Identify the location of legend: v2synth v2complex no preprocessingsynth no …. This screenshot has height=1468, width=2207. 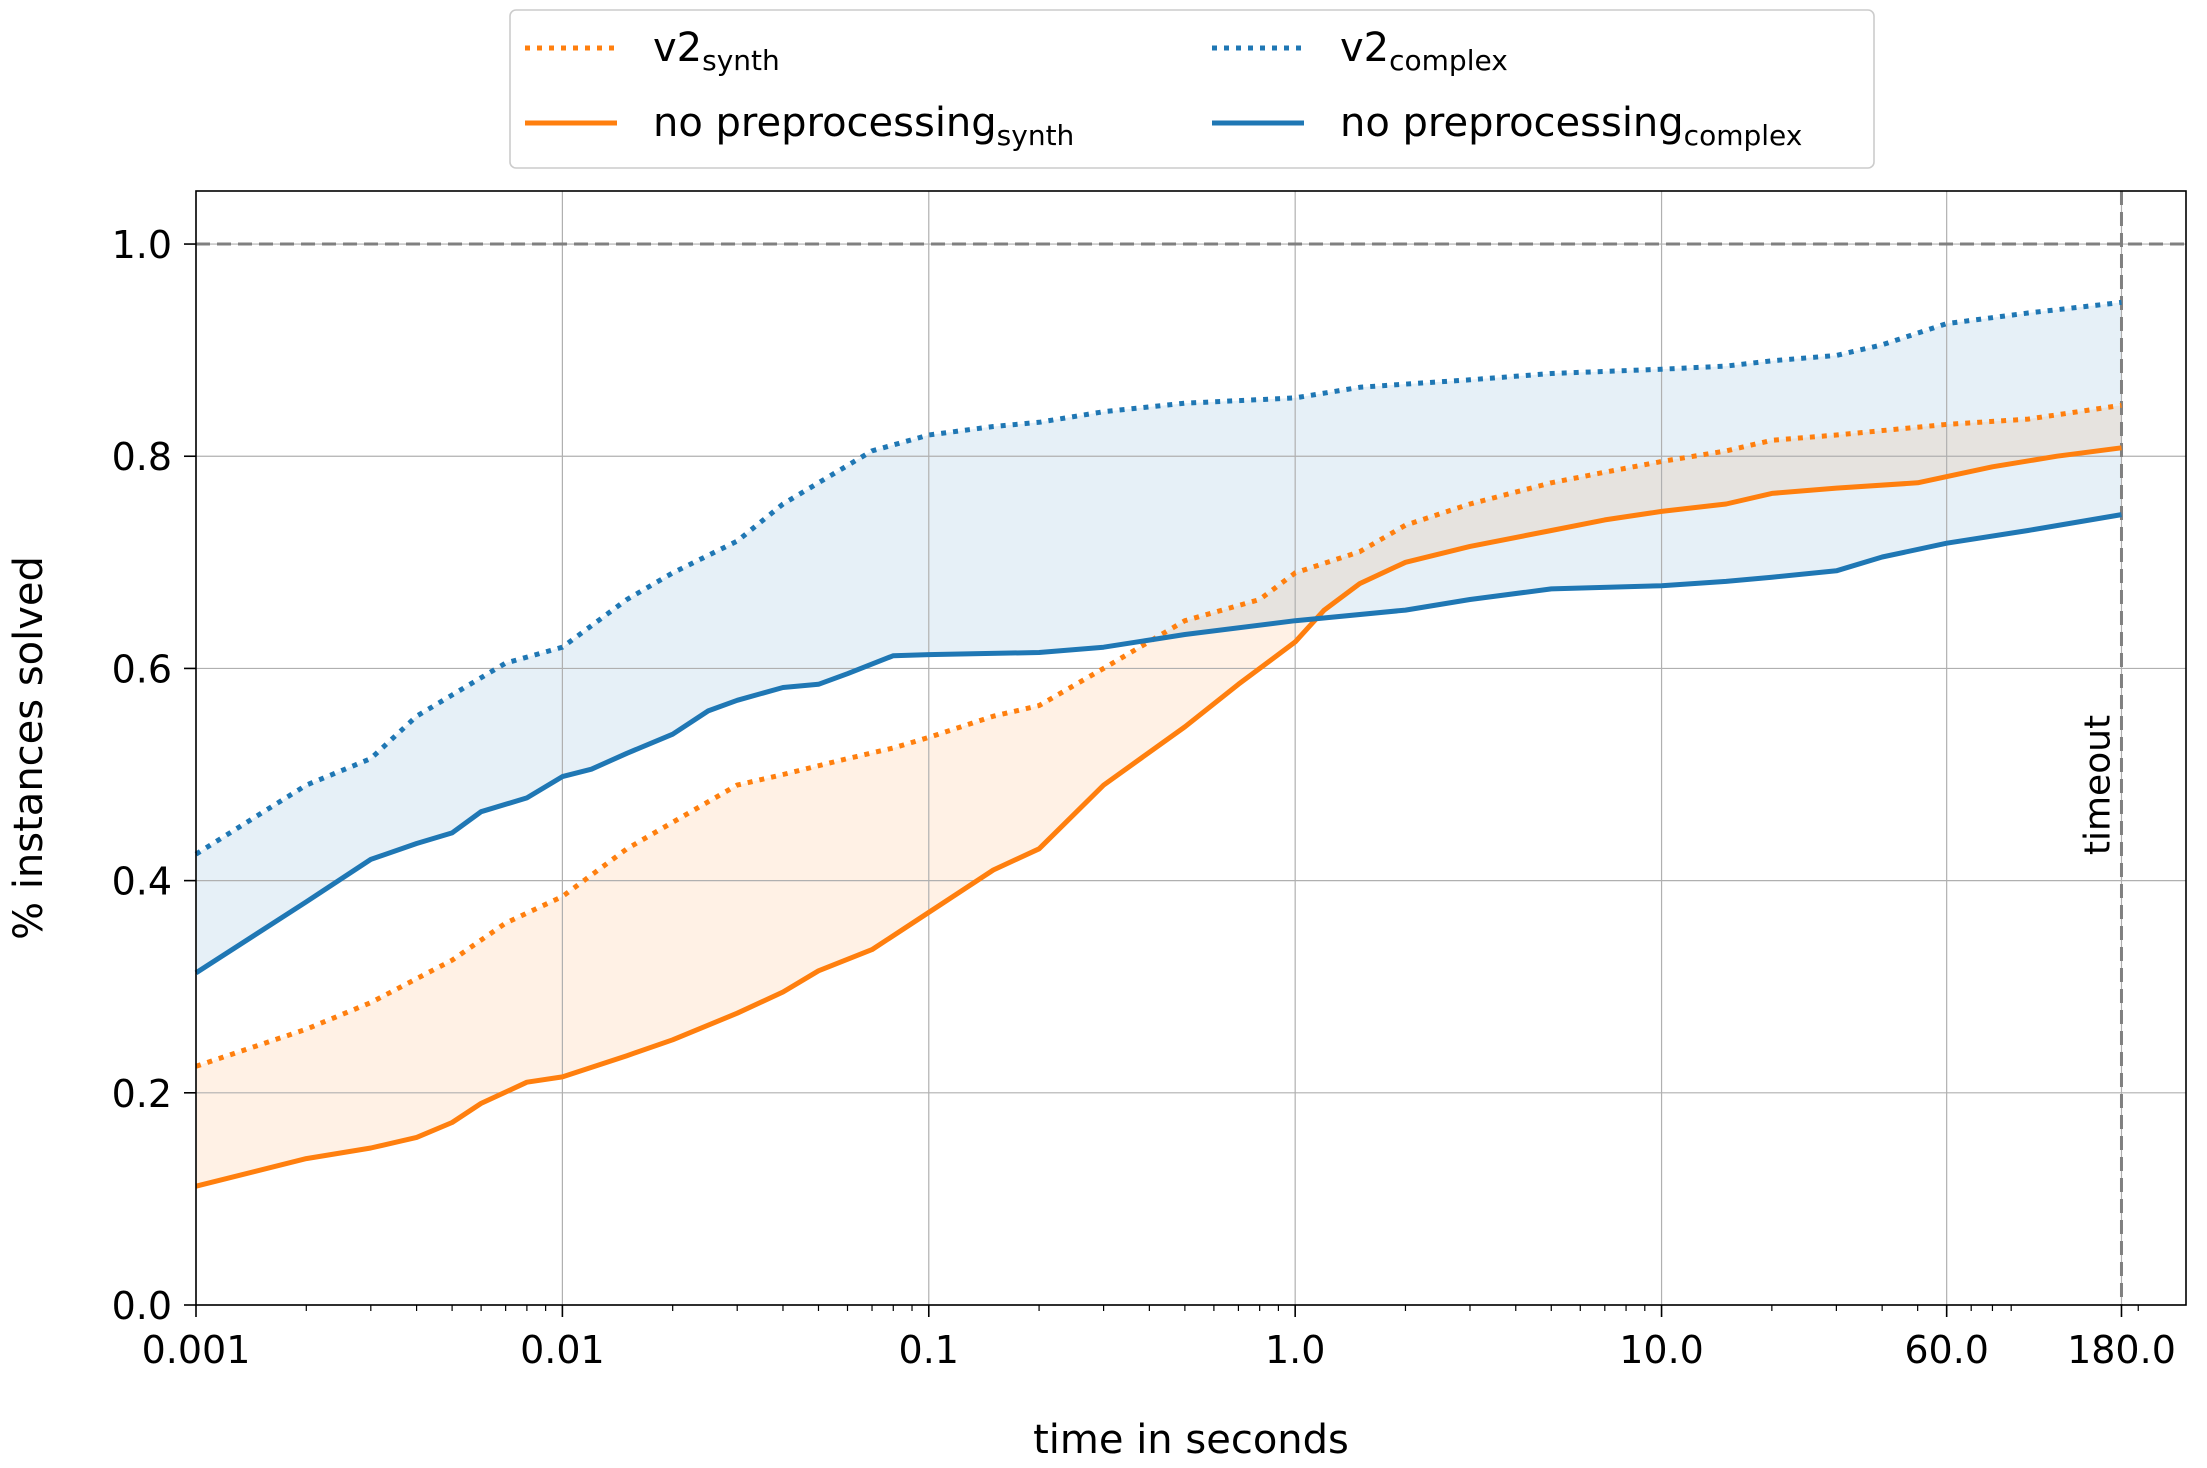
(1192, 89).